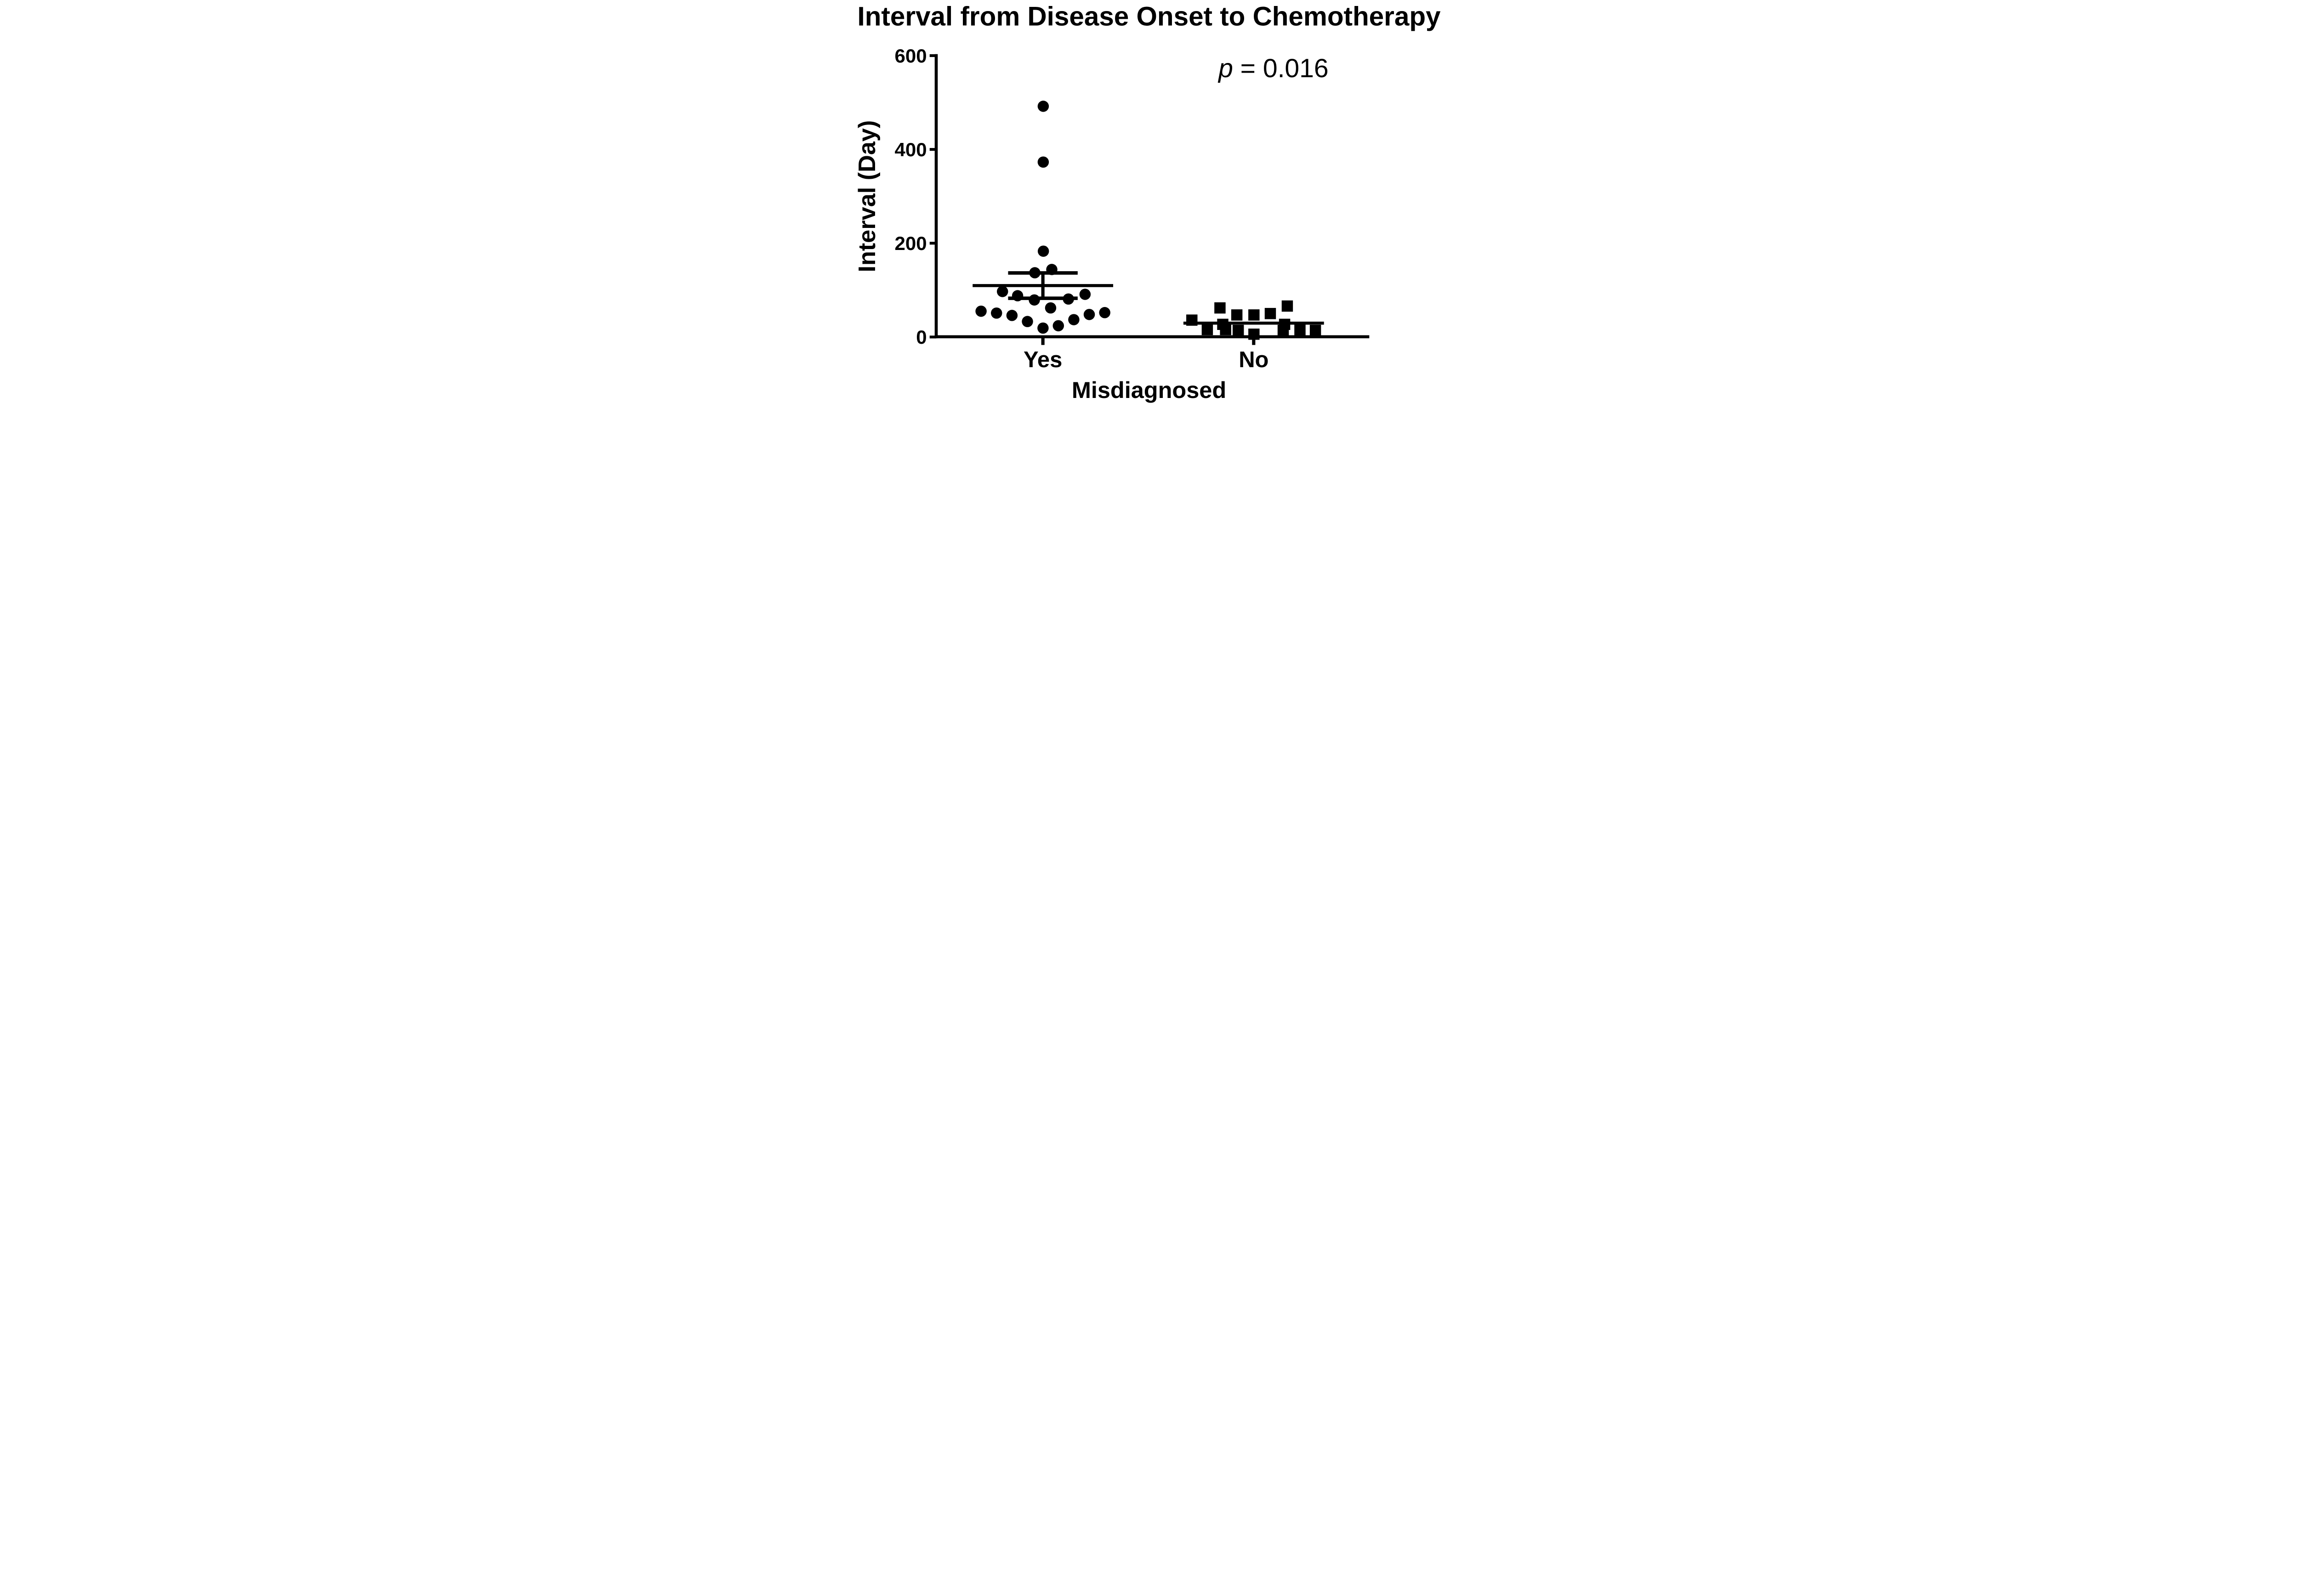 The height and width of the screenshot is (1596, 2298). Describe the element at coordinates (911, 243) in the screenshot. I see `y-tick-label: 200` at that location.